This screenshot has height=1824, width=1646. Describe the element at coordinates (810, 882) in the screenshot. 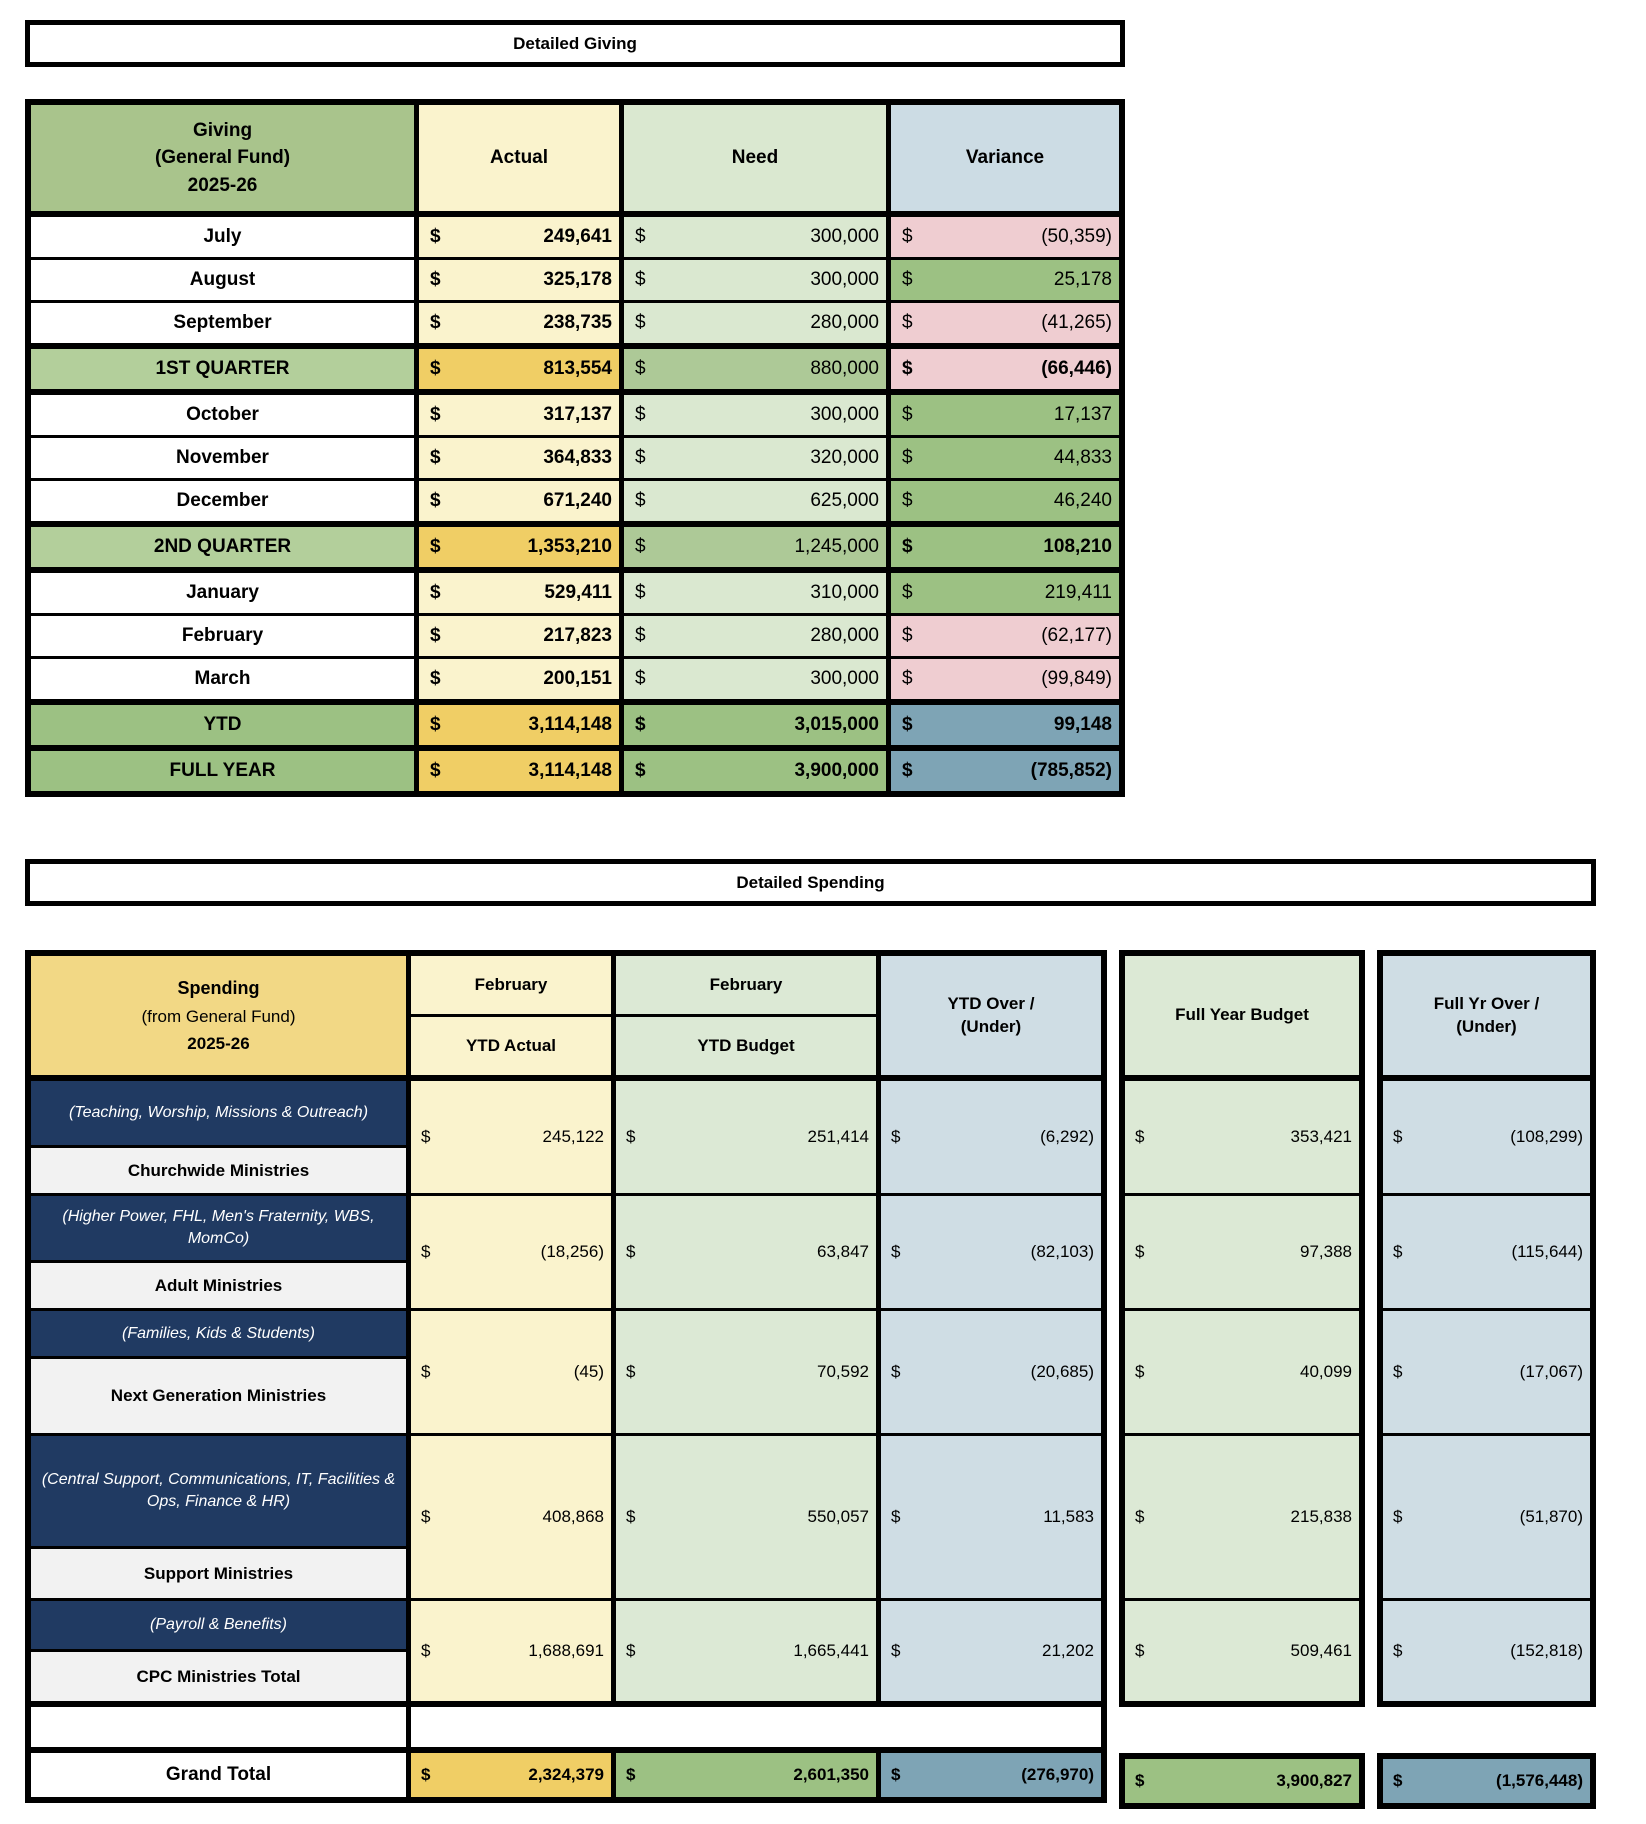

I see `spending-section-title: Detailed Spending` at that location.